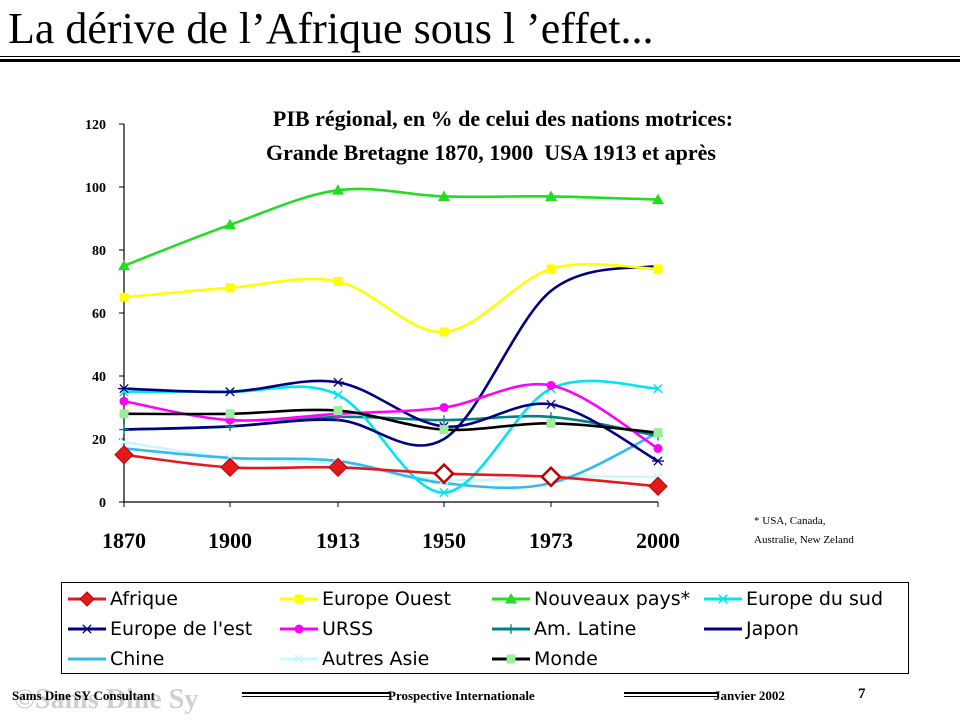 This screenshot has width=960, height=720. What do you see at coordinates (95, 125) in the screenshot?
I see `y-tick-label: 120` at bounding box center [95, 125].